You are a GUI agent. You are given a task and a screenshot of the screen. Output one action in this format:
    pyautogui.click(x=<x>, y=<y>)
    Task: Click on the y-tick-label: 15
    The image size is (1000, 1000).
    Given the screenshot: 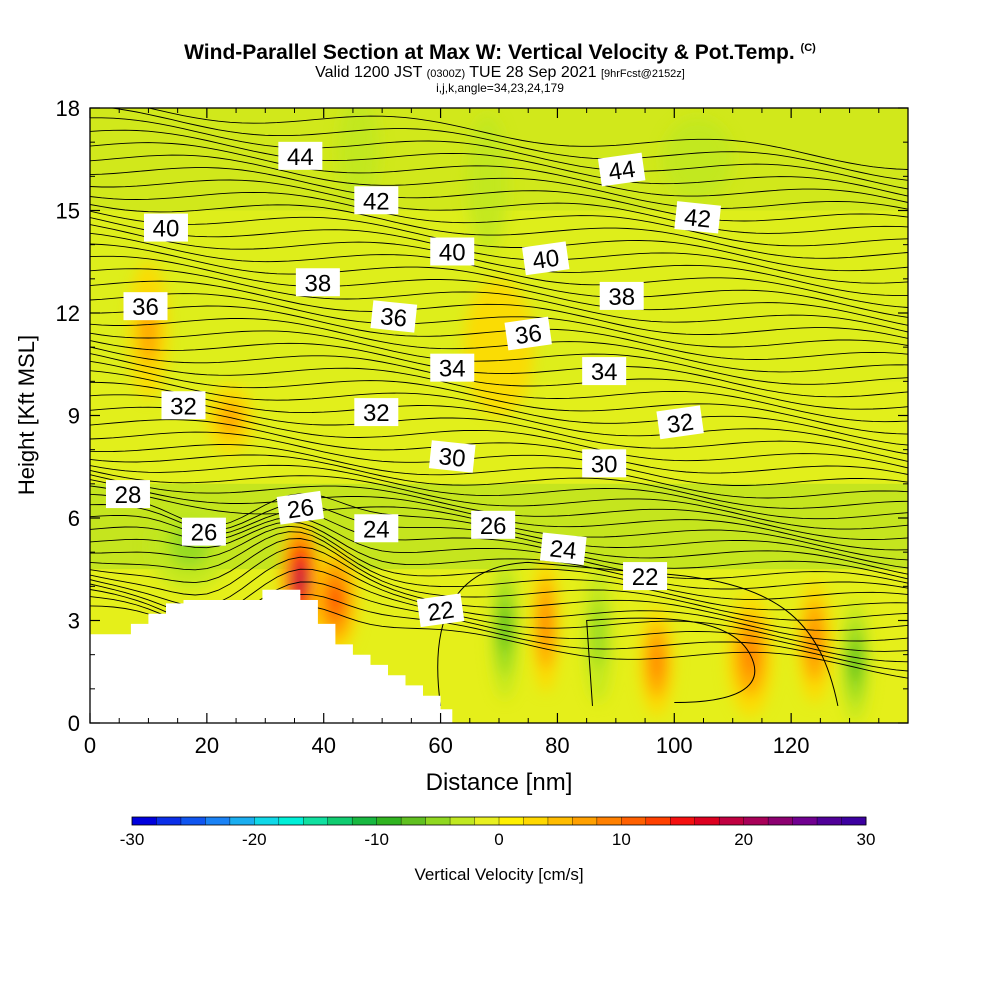 What is the action you would take?
    pyautogui.click(x=68, y=211)
    